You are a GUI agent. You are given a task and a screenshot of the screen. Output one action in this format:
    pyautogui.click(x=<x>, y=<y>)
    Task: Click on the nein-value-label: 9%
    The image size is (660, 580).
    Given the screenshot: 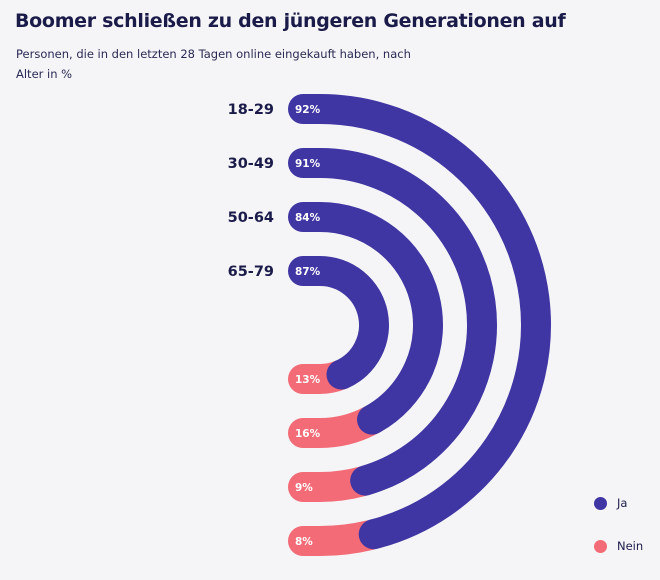 What is the action you would take?
    pyautogui.click(x=304, y=488)
    